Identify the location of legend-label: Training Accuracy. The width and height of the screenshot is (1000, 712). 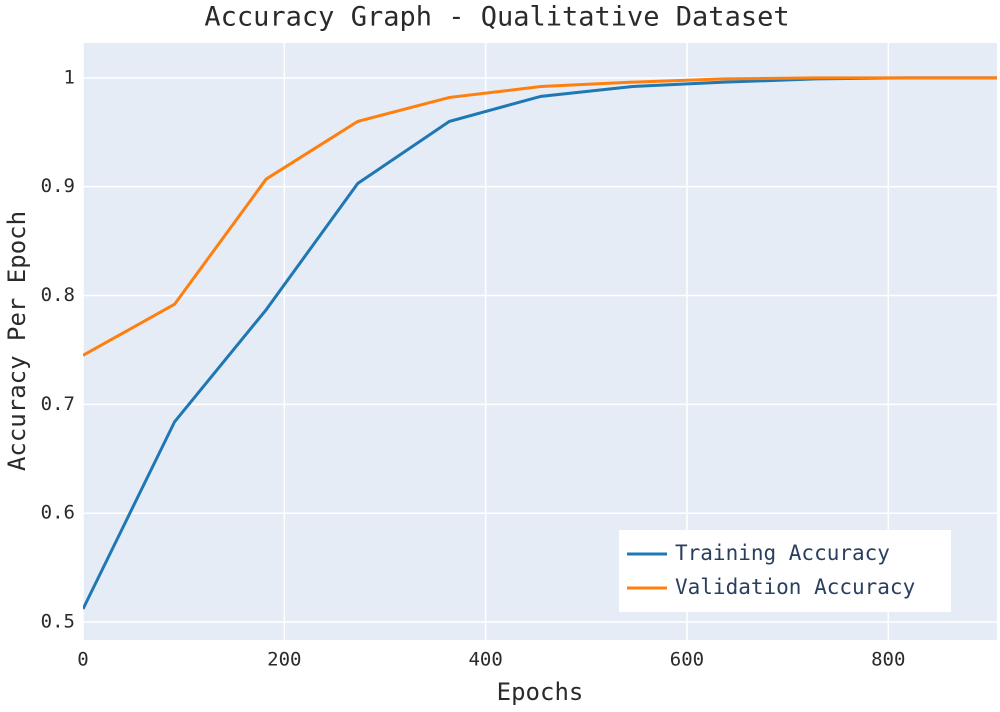
(782, 553).